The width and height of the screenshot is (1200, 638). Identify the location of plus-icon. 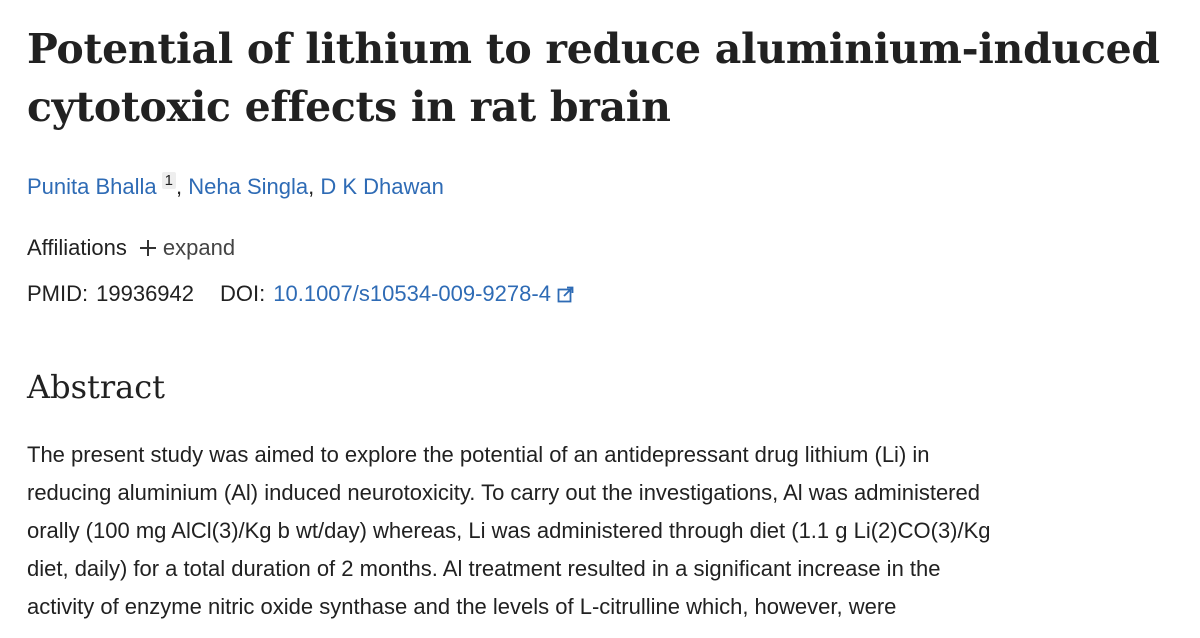
(147, 248).